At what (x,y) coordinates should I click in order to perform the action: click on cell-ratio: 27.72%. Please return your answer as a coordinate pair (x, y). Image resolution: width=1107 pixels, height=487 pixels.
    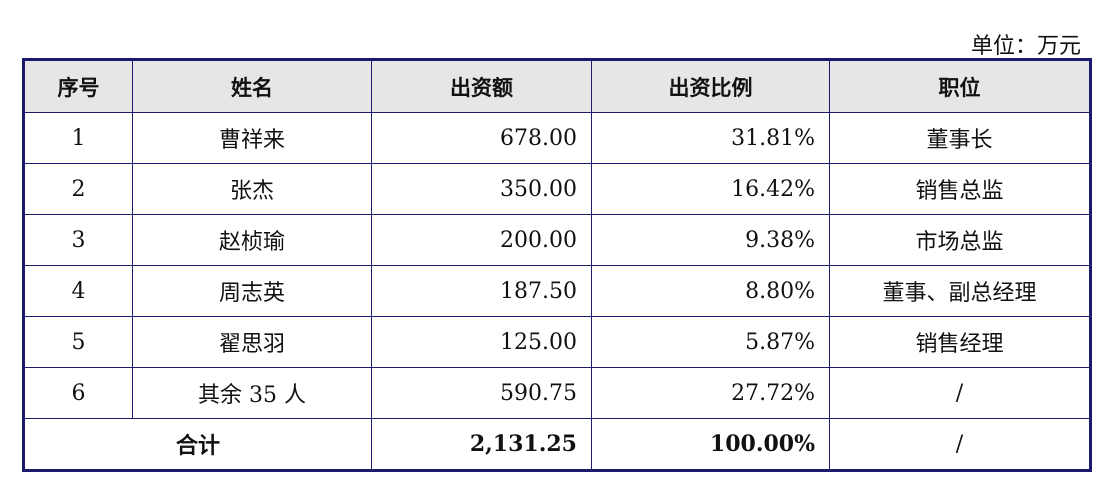
    Looking at the image, I should click on (710, 393).